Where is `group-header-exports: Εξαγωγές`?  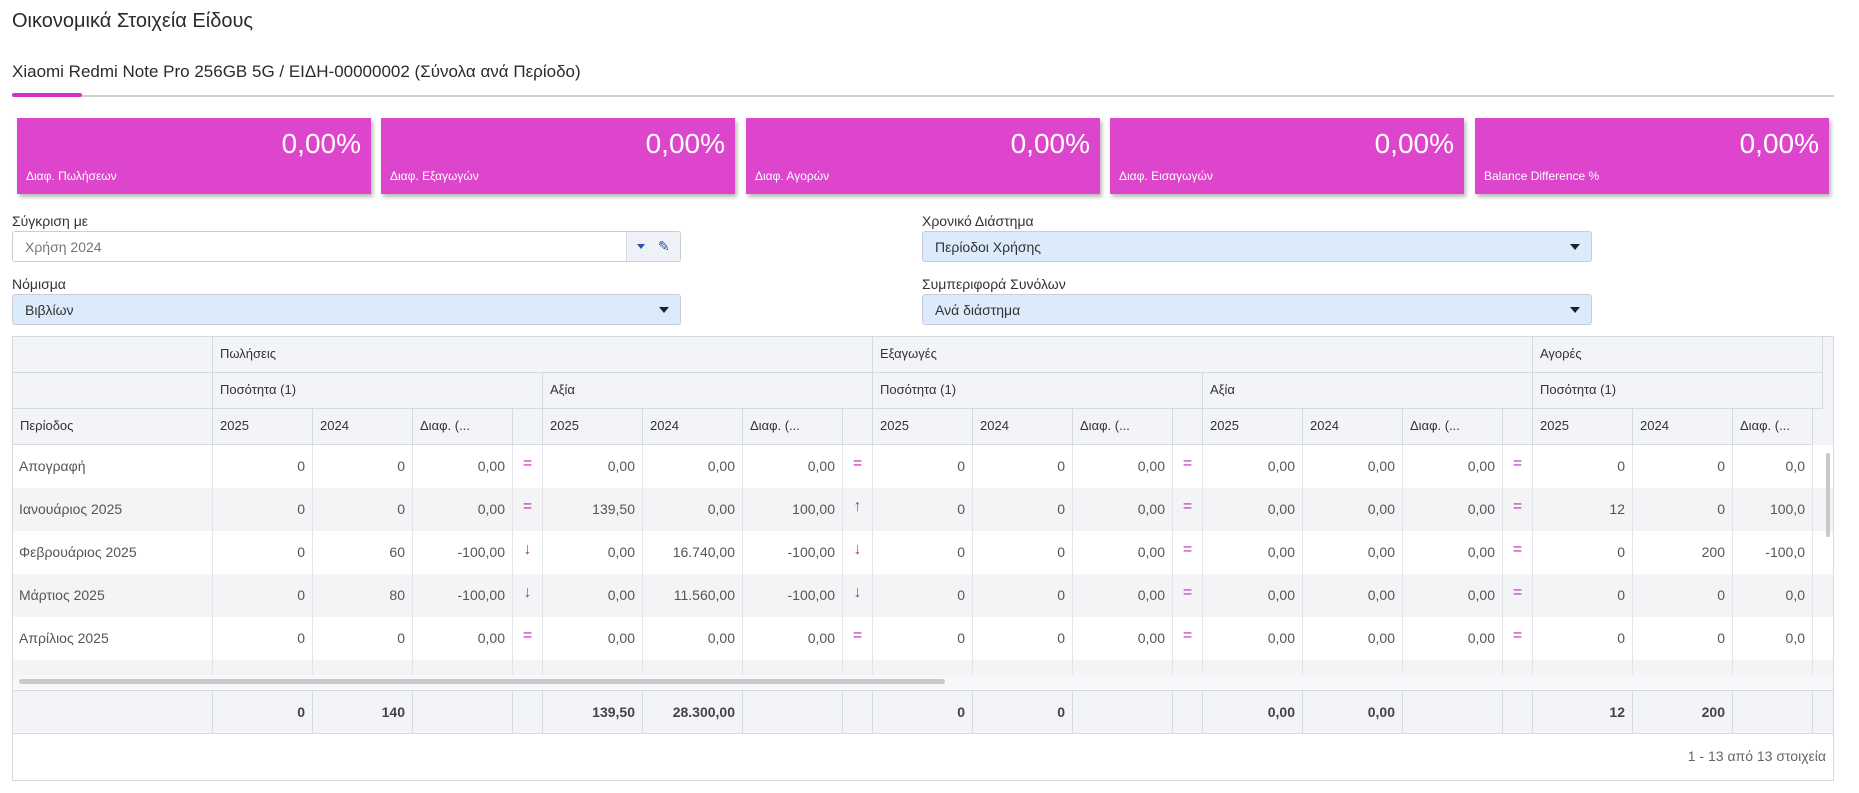
group-header-exports: Εξαγωγές is located at coordinates (1203, 355).